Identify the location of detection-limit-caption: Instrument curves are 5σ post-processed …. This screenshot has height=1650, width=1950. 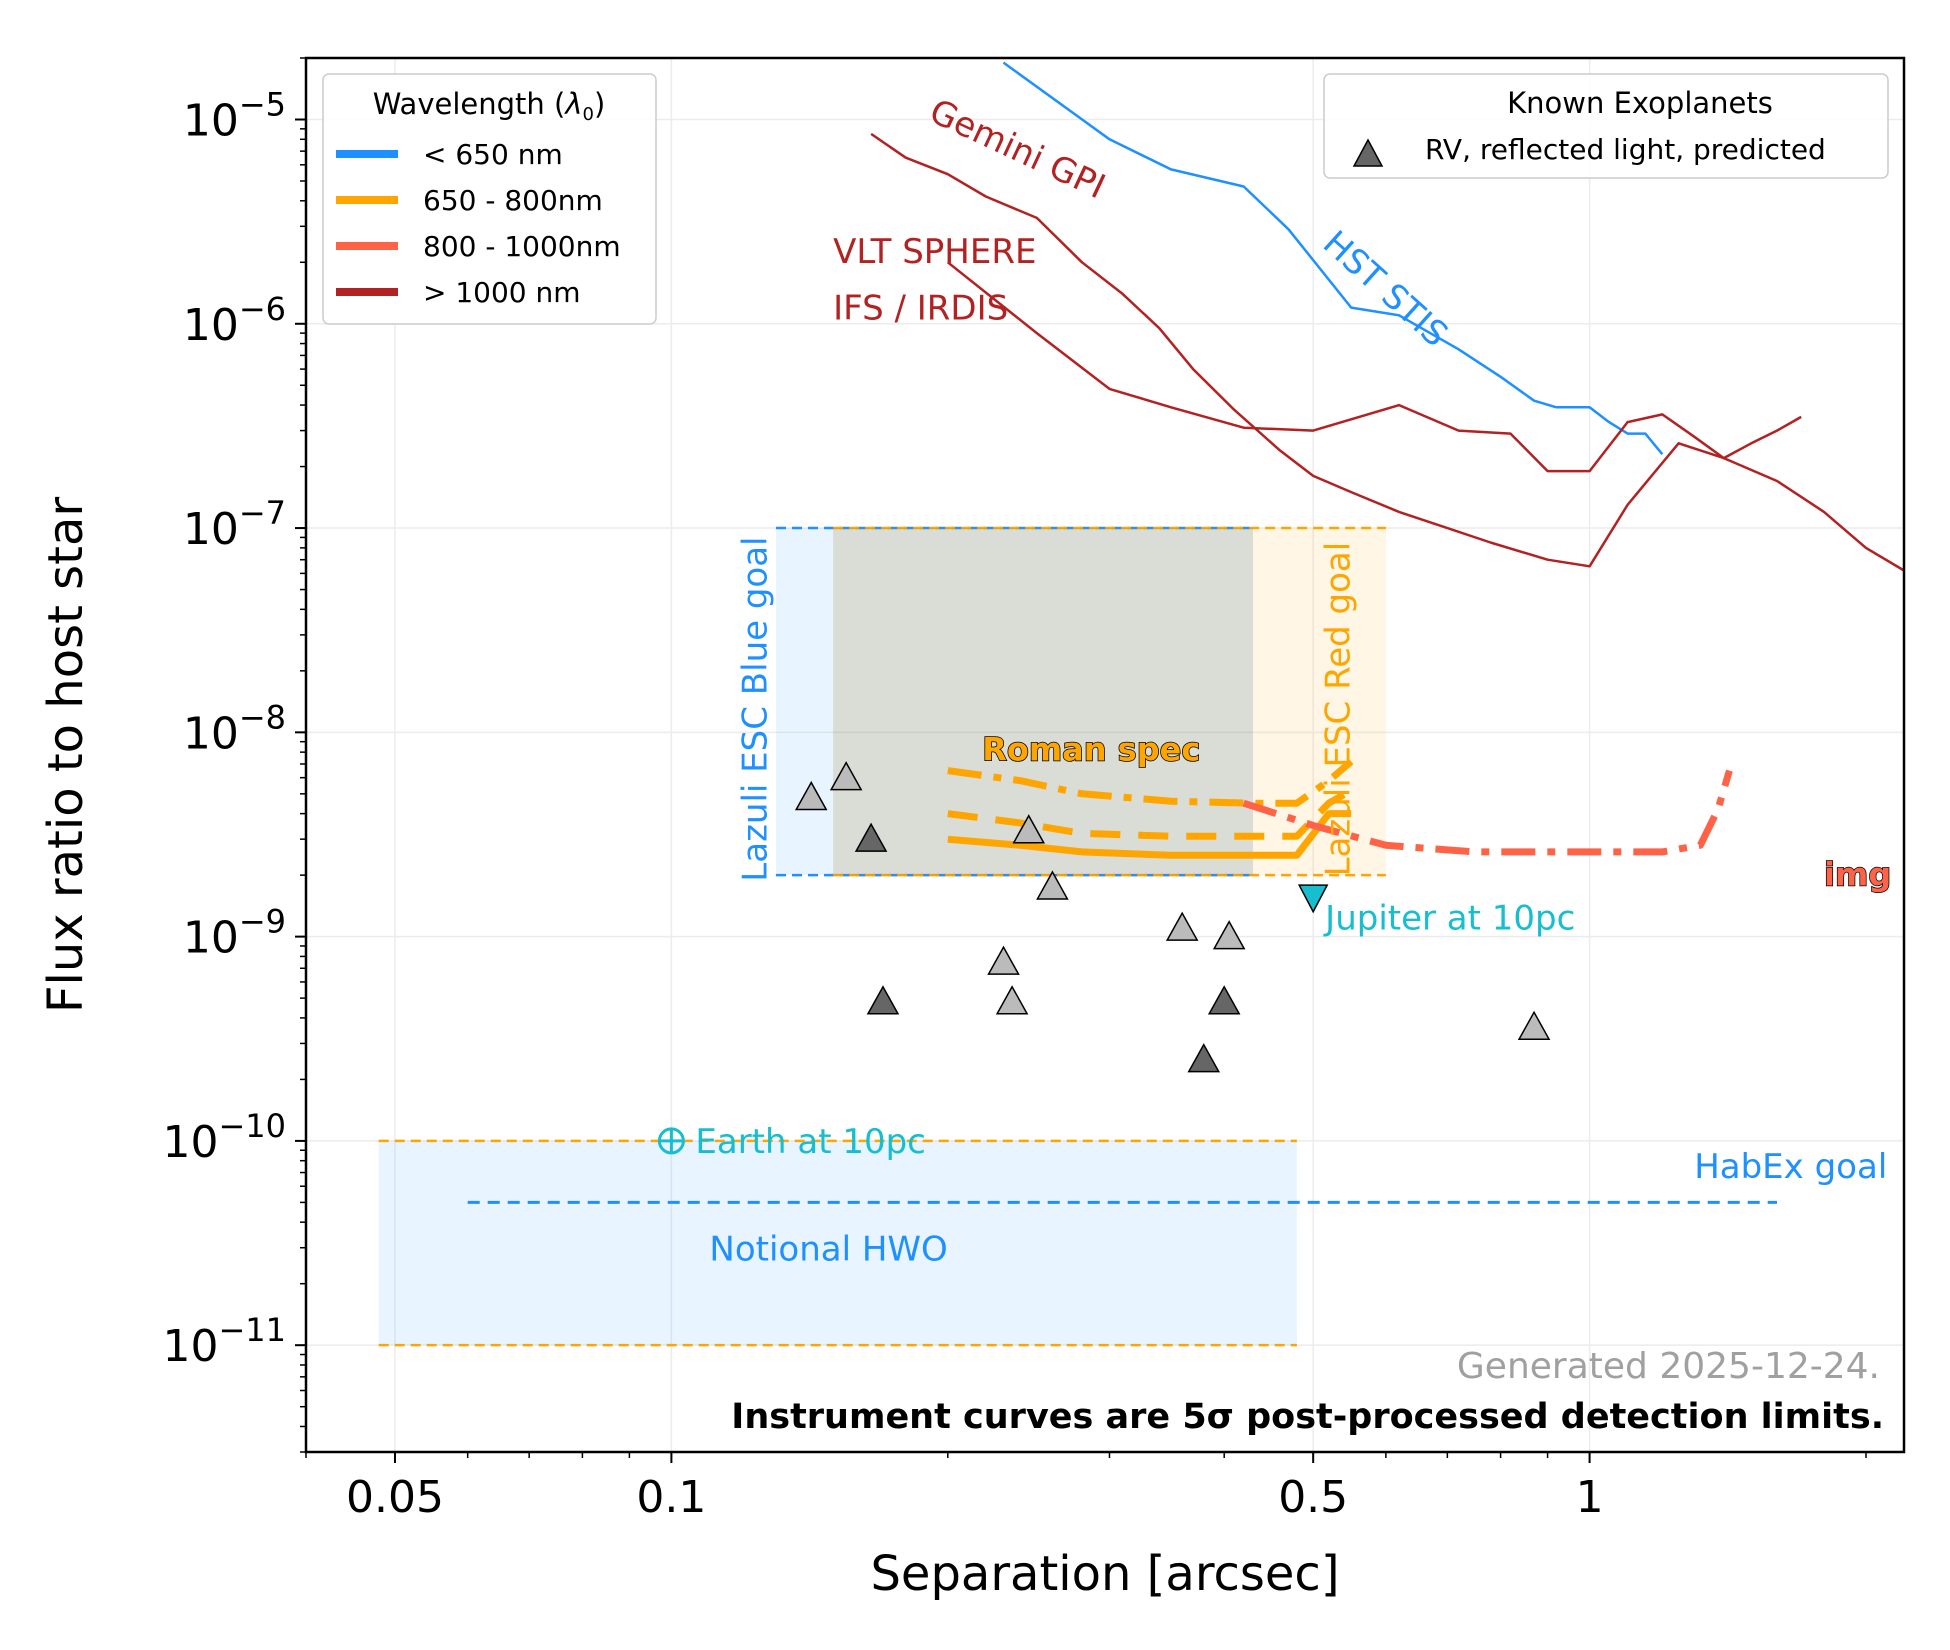
(1307, 1417).